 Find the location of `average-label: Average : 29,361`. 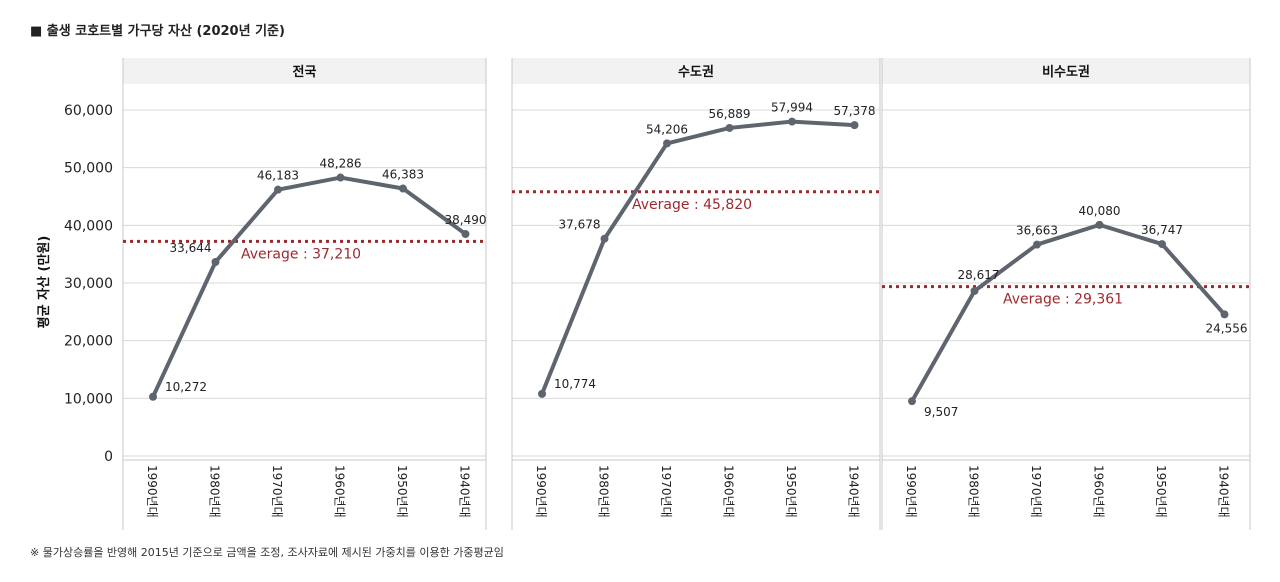

average-label: Average : 29,361 is located at coordinates (1063, 300).